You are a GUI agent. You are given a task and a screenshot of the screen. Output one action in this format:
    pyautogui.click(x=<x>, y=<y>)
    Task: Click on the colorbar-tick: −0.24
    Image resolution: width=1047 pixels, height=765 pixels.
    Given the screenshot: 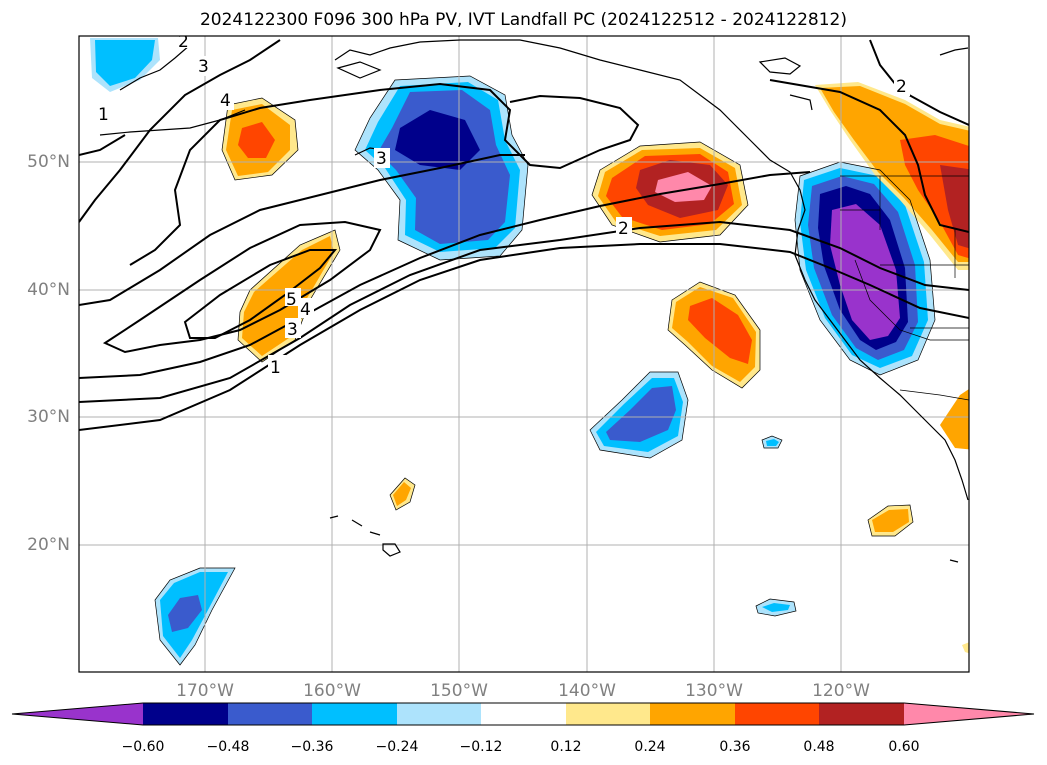 What is the action you would take?
    pyautogui.click(x=397, y=747)
    